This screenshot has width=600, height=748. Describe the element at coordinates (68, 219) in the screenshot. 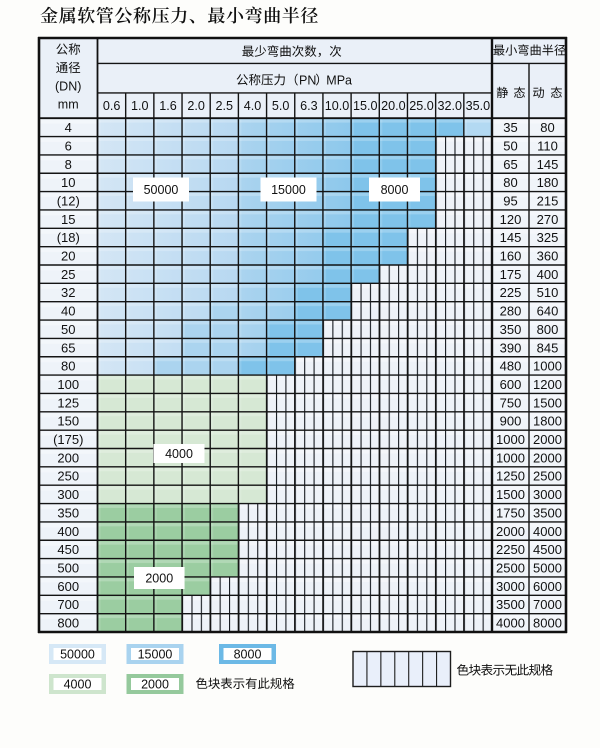

I see `svg-text: 15` at that location.